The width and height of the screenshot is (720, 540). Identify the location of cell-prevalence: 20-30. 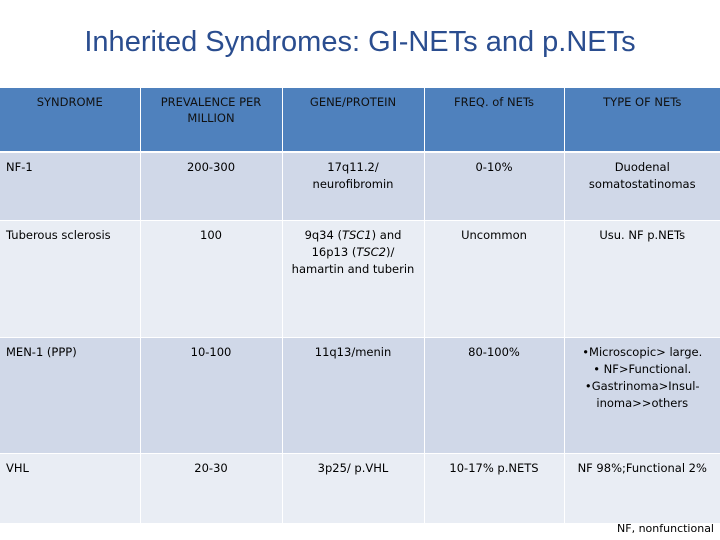
(211, 488).